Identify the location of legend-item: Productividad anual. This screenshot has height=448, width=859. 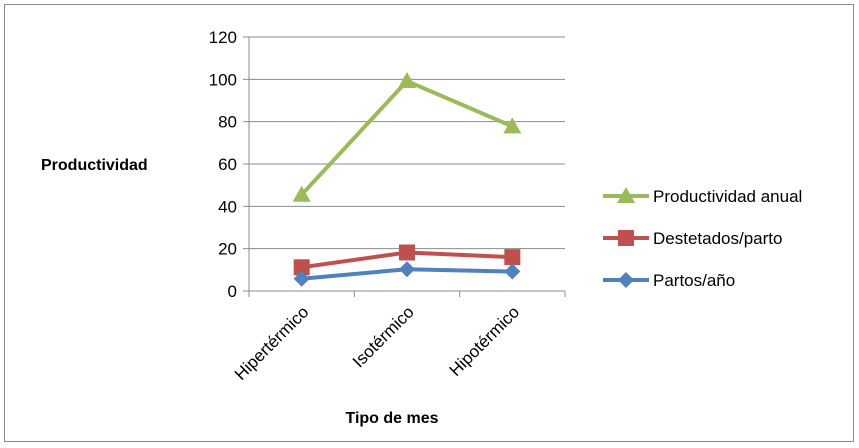
(702, 196).